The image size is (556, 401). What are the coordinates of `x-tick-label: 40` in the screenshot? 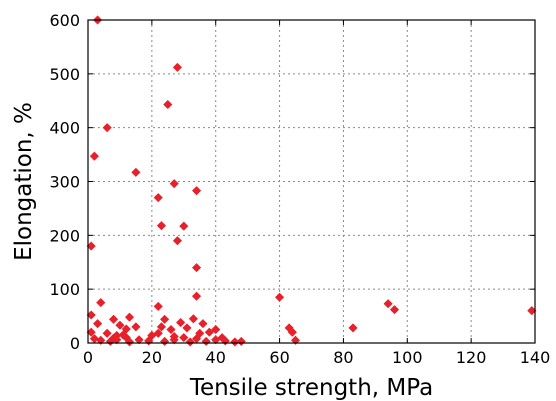 It's located at (216, 357).